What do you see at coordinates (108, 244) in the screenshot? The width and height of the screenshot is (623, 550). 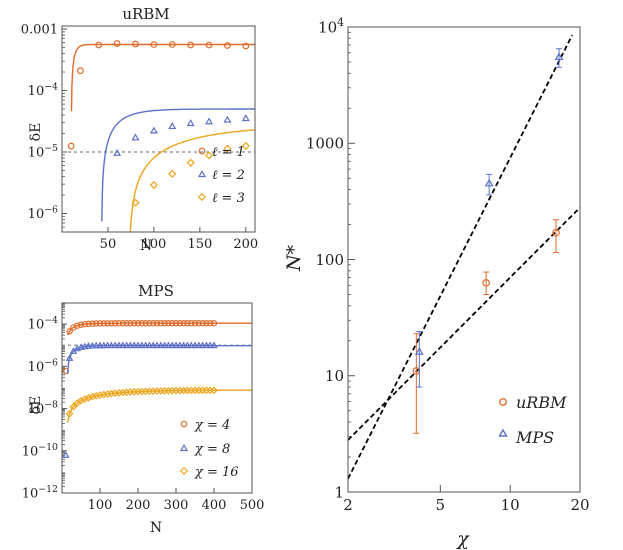 I see `urbm-xtick-label: 50` at bounding box center [108, 244].